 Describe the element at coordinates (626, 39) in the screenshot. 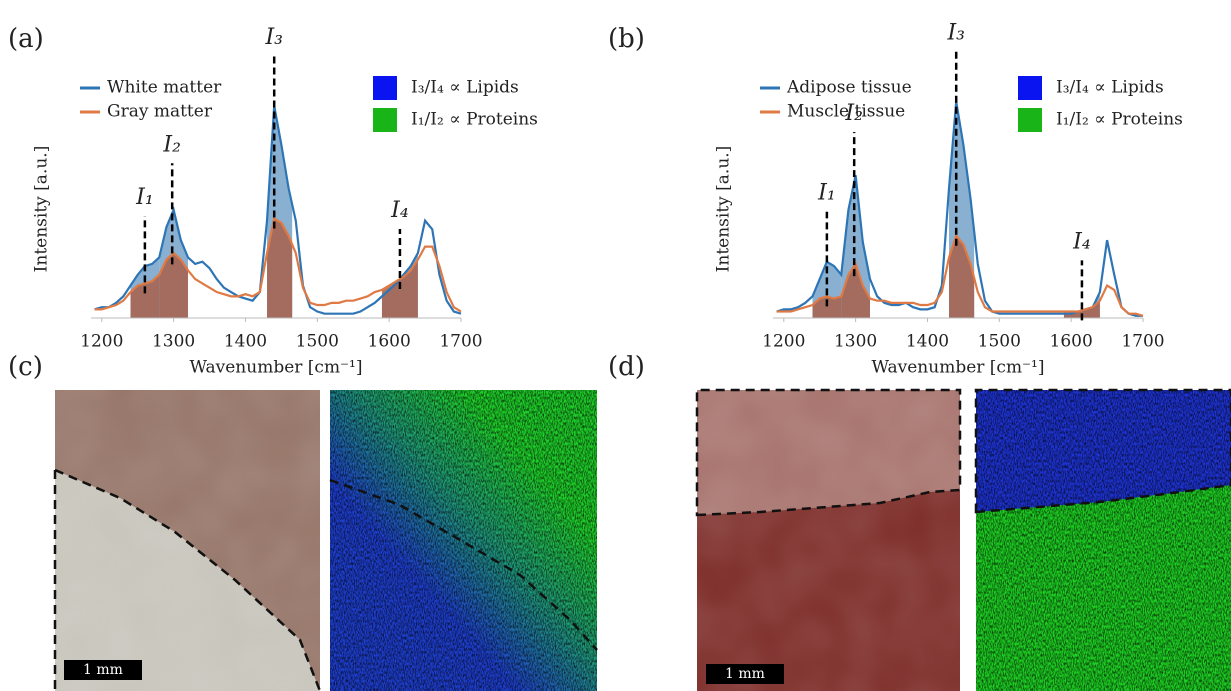

I see `panel-label: (b)` at that location.